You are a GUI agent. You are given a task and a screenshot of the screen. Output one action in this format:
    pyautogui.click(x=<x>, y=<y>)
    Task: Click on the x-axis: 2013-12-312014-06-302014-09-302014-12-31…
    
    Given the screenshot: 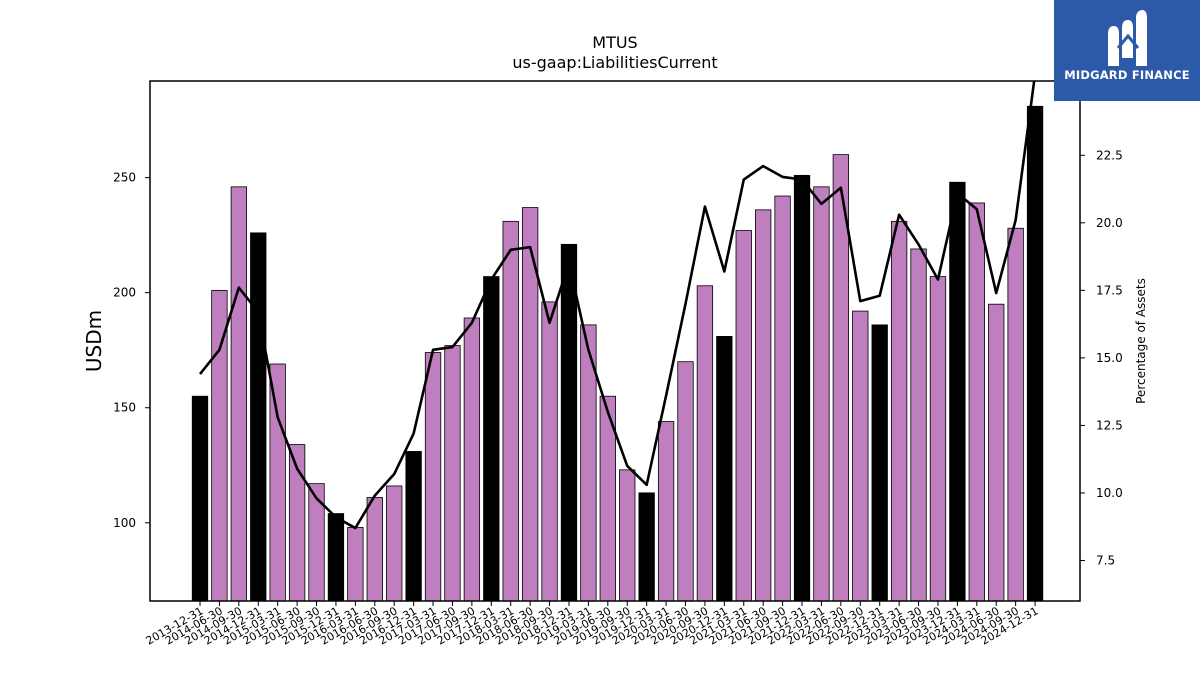 What is the action you would take?
    pyautogui.click(x=592, y=624)
    